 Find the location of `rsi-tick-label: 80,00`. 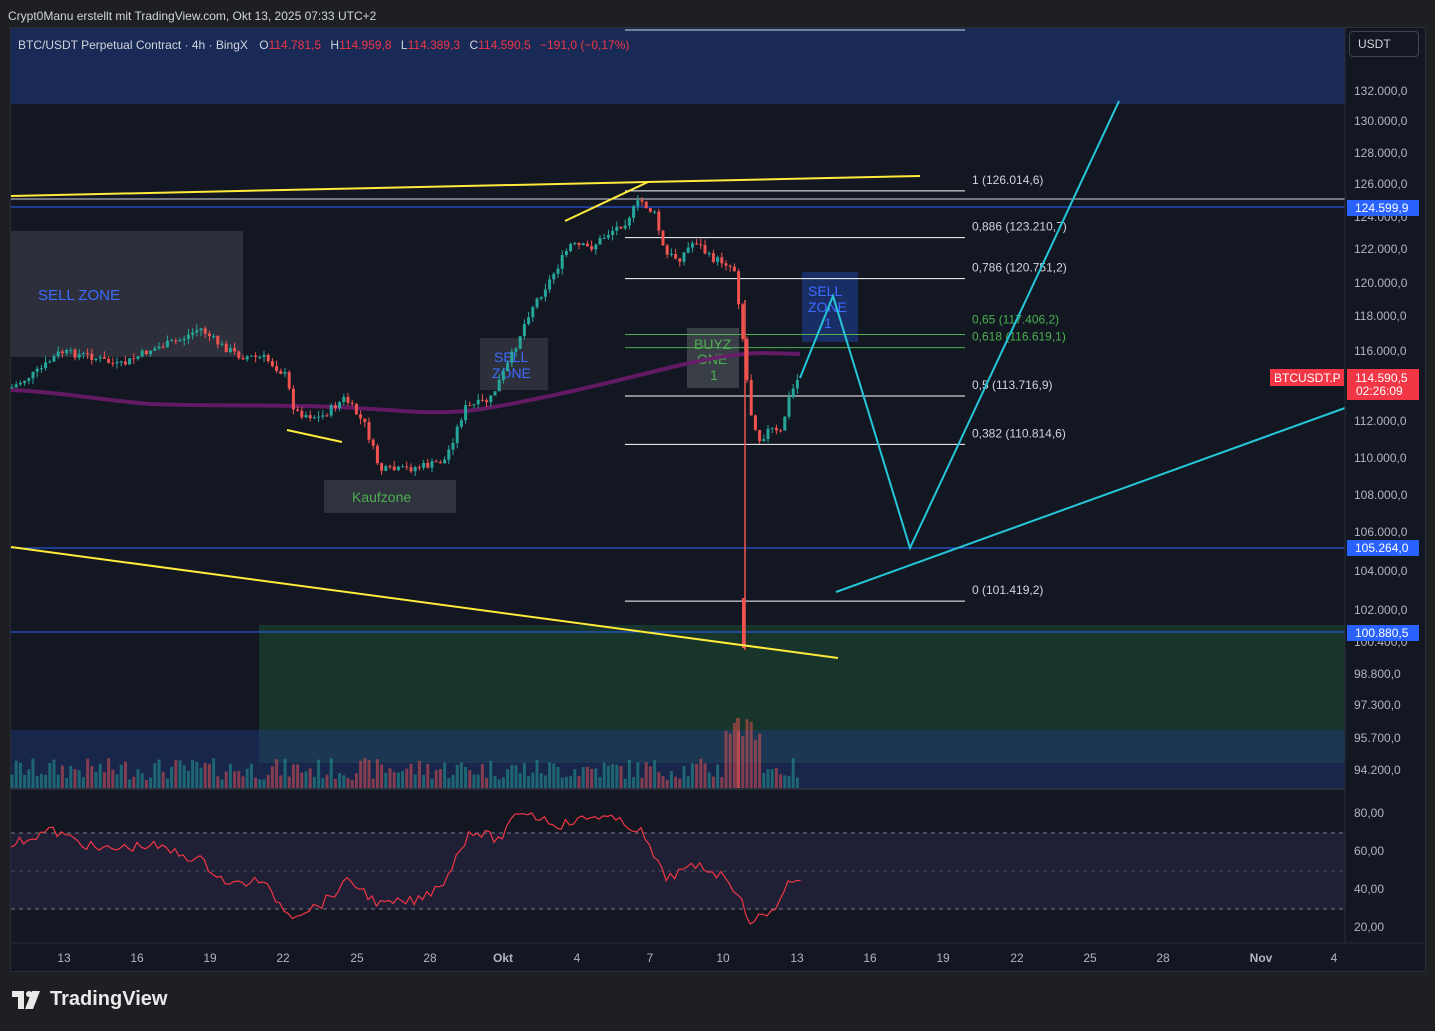

rsi-tick-label: 80,00 is located at coordinates (1369, 813).